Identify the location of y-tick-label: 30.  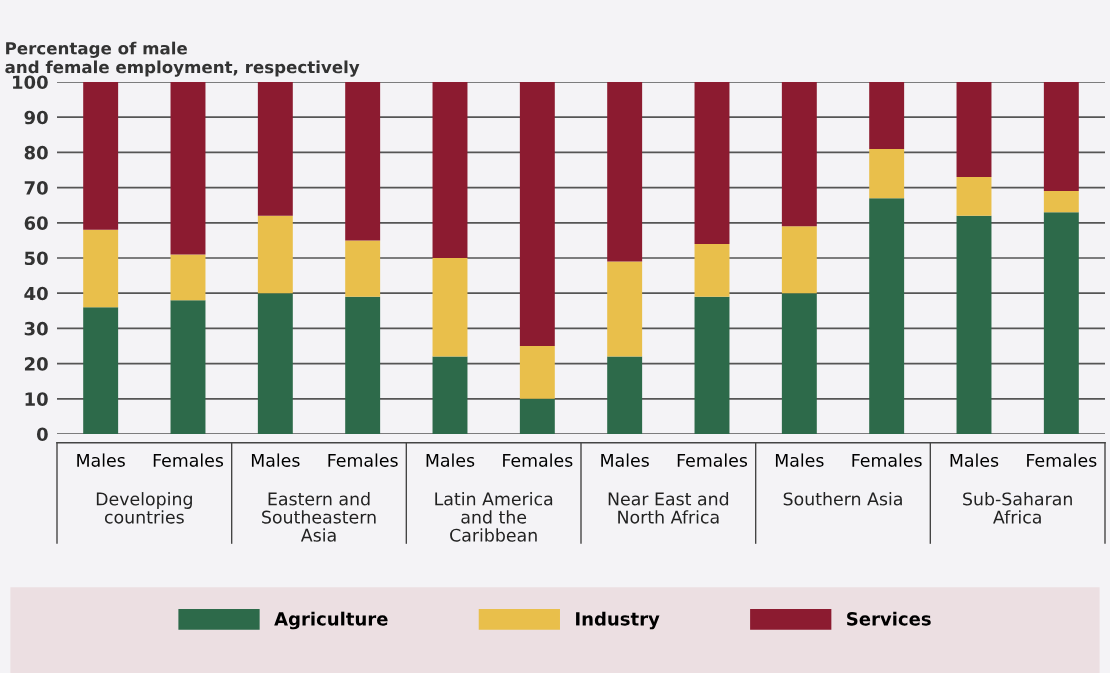
(36, 328).